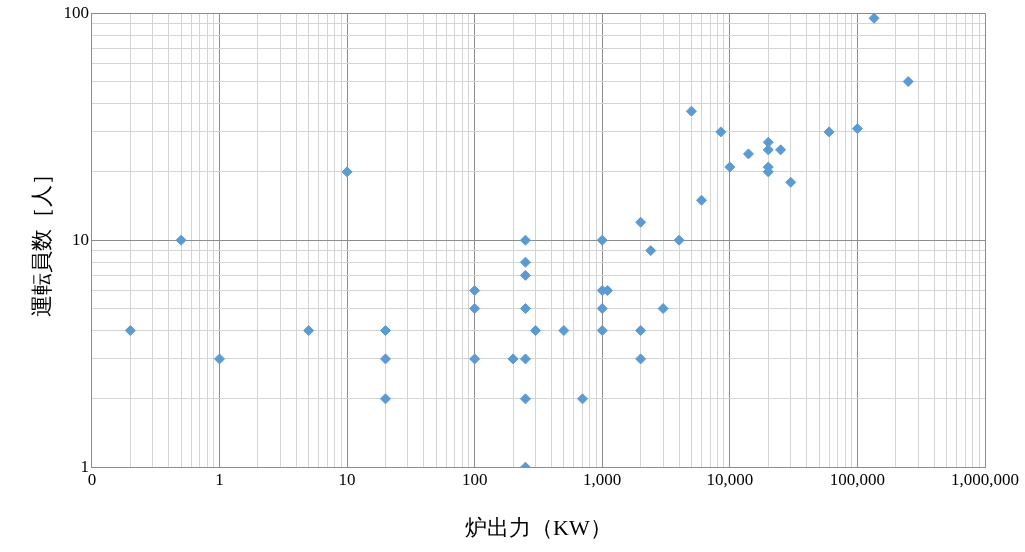 Image resolution: width=1025 pixels, height=552 pixels. Describe the element at coordinates (857, 479) in the screenshot. I see `x-tick-label: 100,000` at that location.